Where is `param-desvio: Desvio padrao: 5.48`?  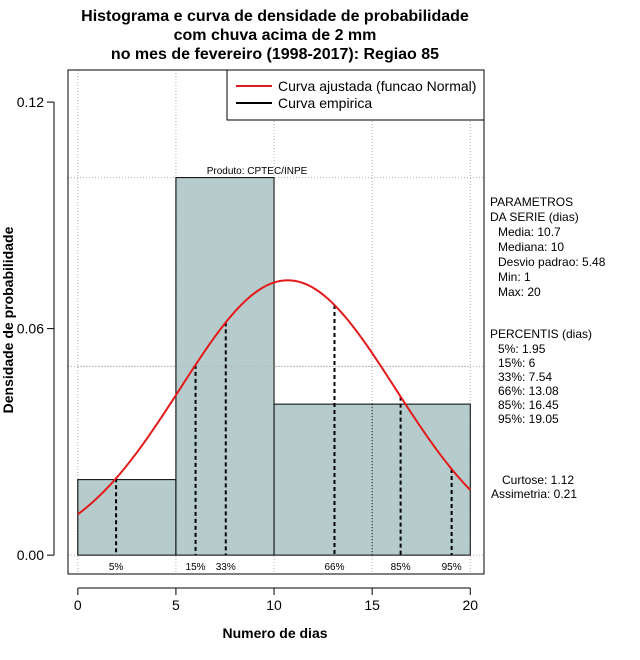 param-desvio: Desvio padrao: 5.48 is located at coordinates (552, 262).